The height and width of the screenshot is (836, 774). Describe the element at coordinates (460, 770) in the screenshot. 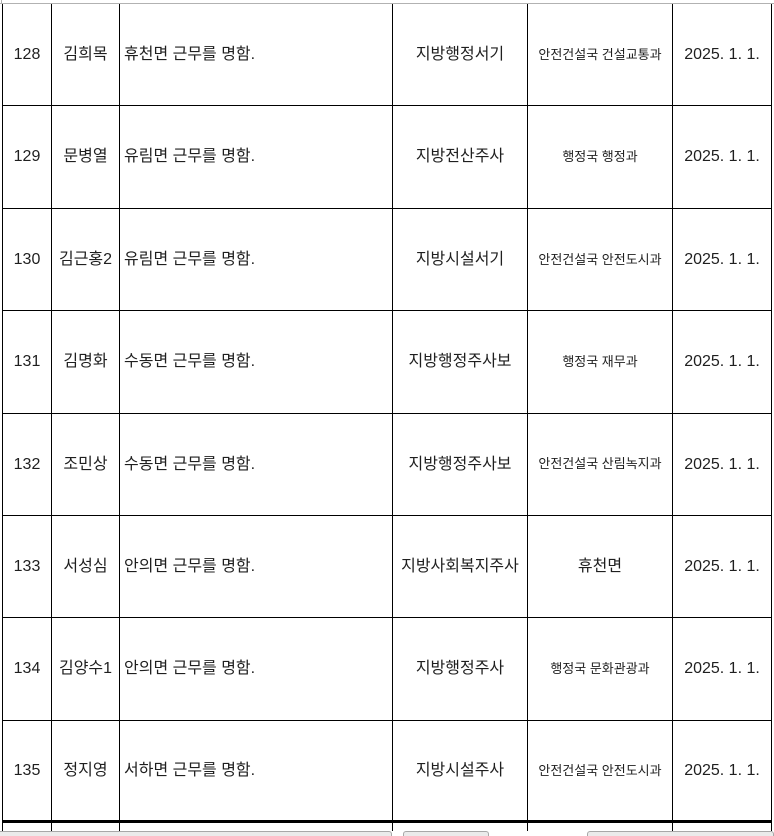

I see `cell-position-grade: 지방시설주사` at that location.